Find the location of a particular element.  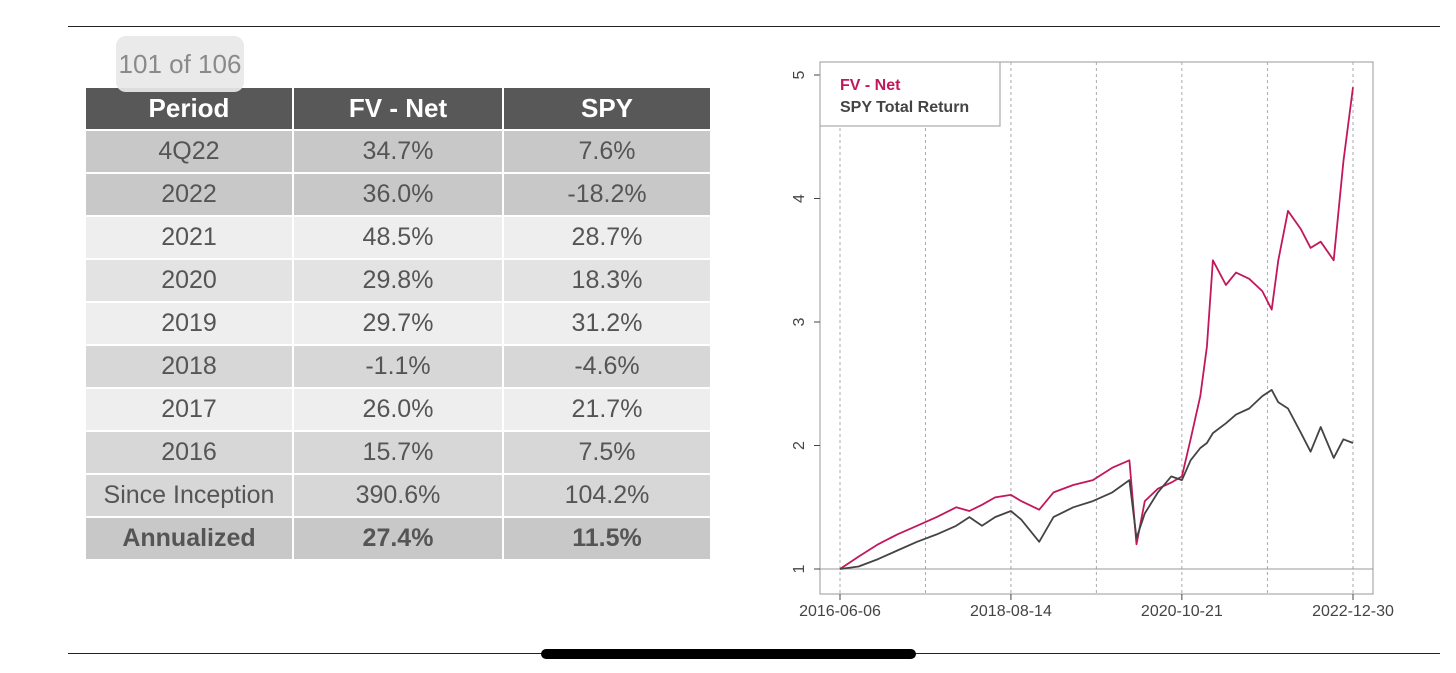

cell-fv-net: 29.8% is located at coordinates (398, 280).